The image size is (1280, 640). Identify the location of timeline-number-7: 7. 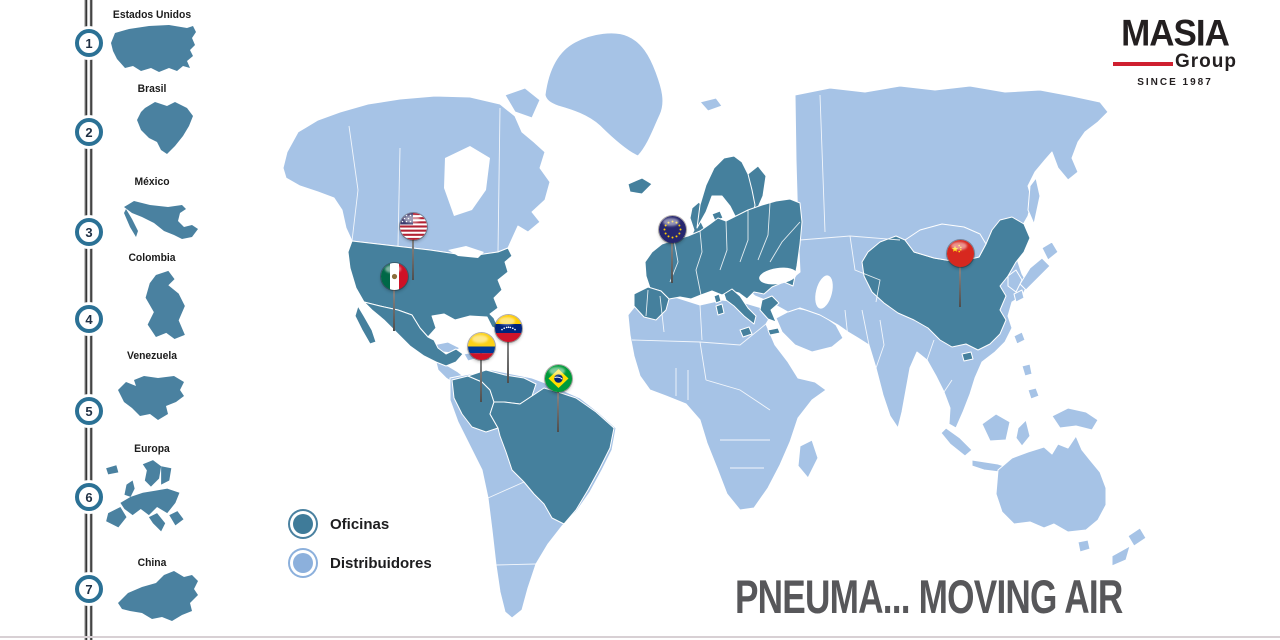
(89, 589).